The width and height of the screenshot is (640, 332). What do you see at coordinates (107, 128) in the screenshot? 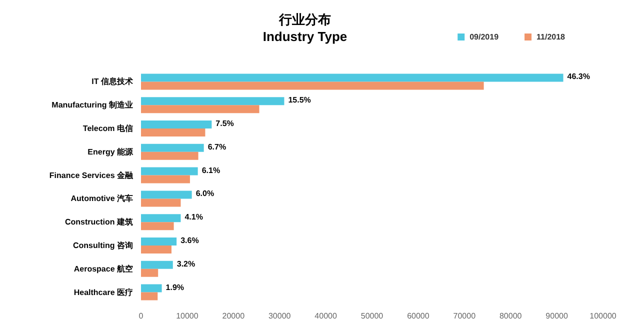
I see `y-tick-label: Telecom 电信` at bounding box center [107, 128].